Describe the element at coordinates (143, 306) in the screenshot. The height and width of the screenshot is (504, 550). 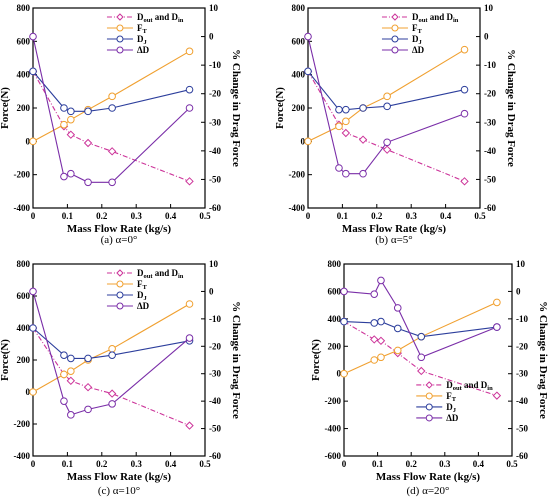
I see `legend-text: ΔD` at that location.